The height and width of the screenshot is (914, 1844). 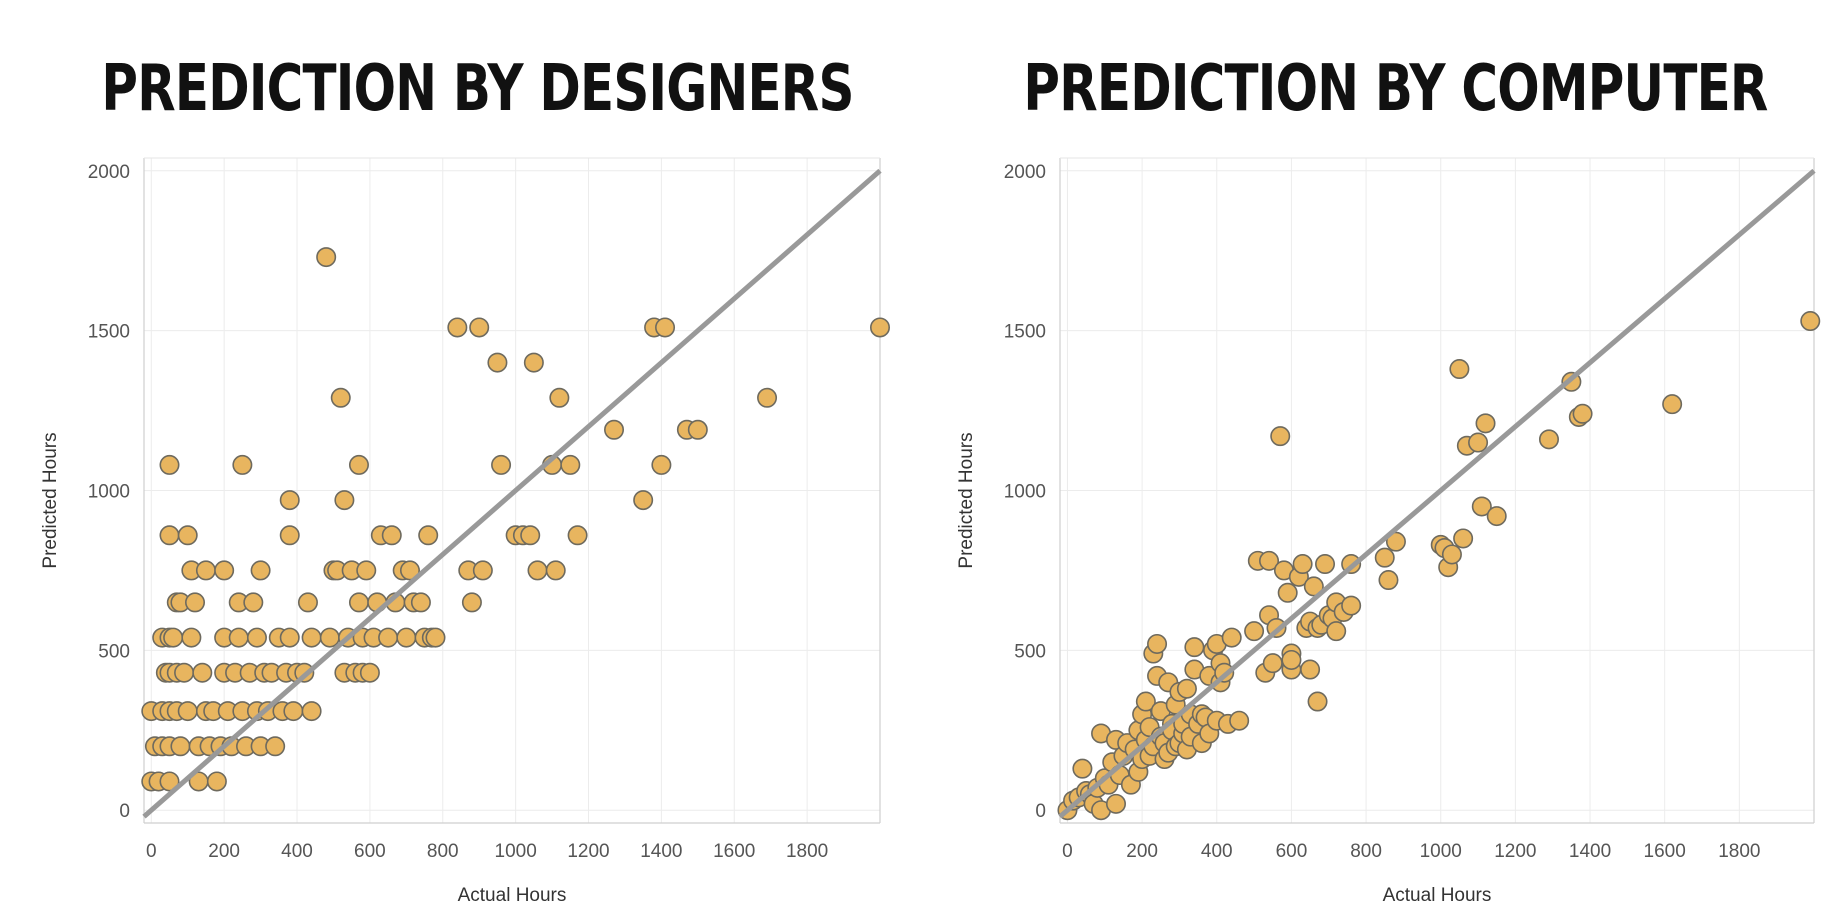 What do you see at coordinates (1040, 811) in the screenshot?
I see `y-tick-label: 0` at bounding box center [1040, 811].